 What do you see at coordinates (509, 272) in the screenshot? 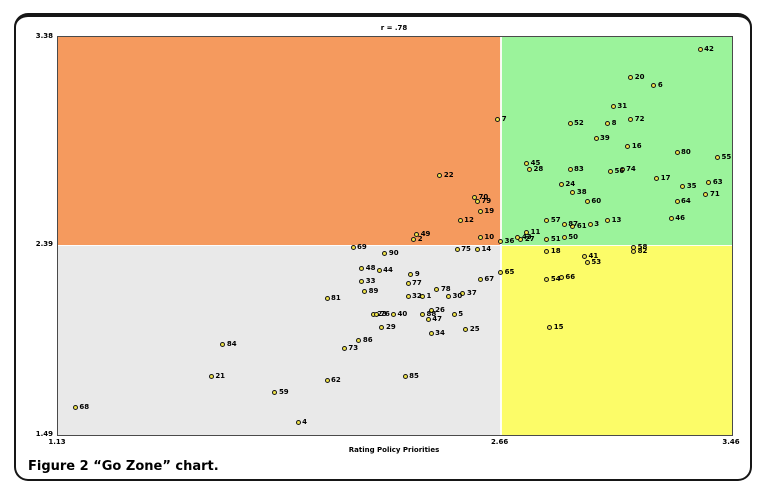
I see `data-point-label: 65` at bounding box center [509, 272].